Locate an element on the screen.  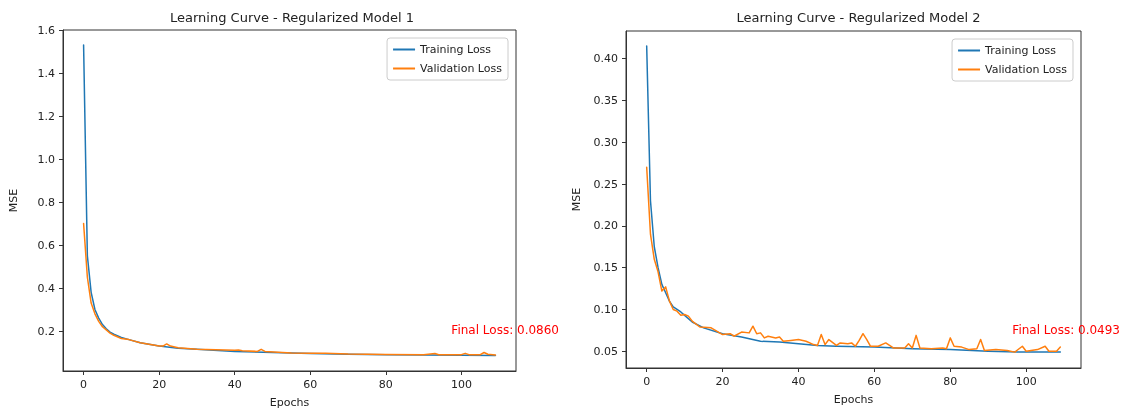
y-tick-label: 0.15 is located at coordinates (605, 268).